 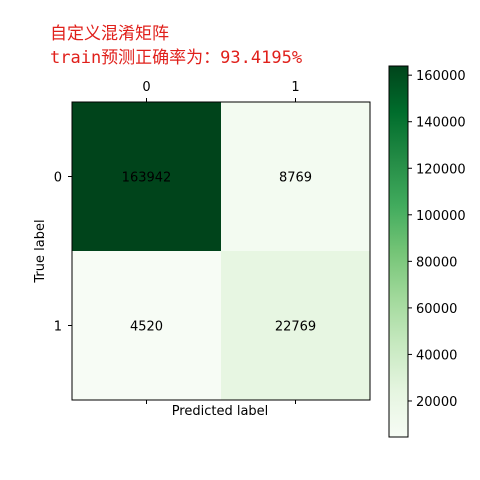 What do you see at coordinates (436, 402) in the screenshot?
I see `colorbar-tick-label-0: 20000` at bounding box center [436, 402].